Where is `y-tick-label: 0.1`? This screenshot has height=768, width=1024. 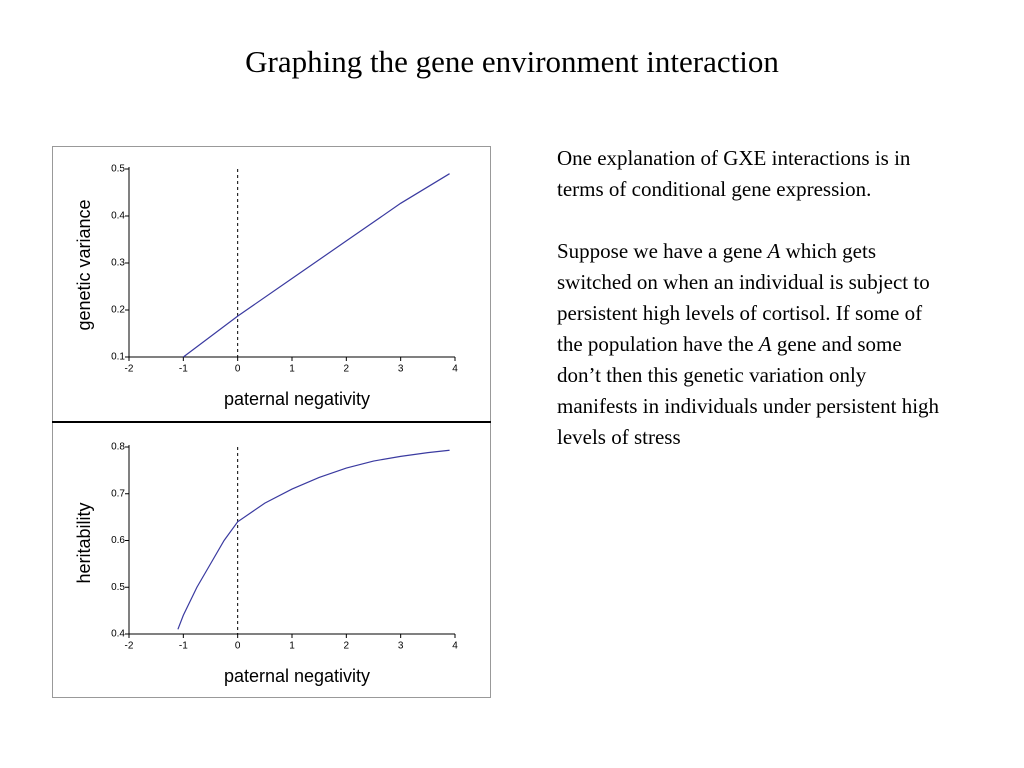 y-tick-label: 0.1 is located at coordinates (118, 357).